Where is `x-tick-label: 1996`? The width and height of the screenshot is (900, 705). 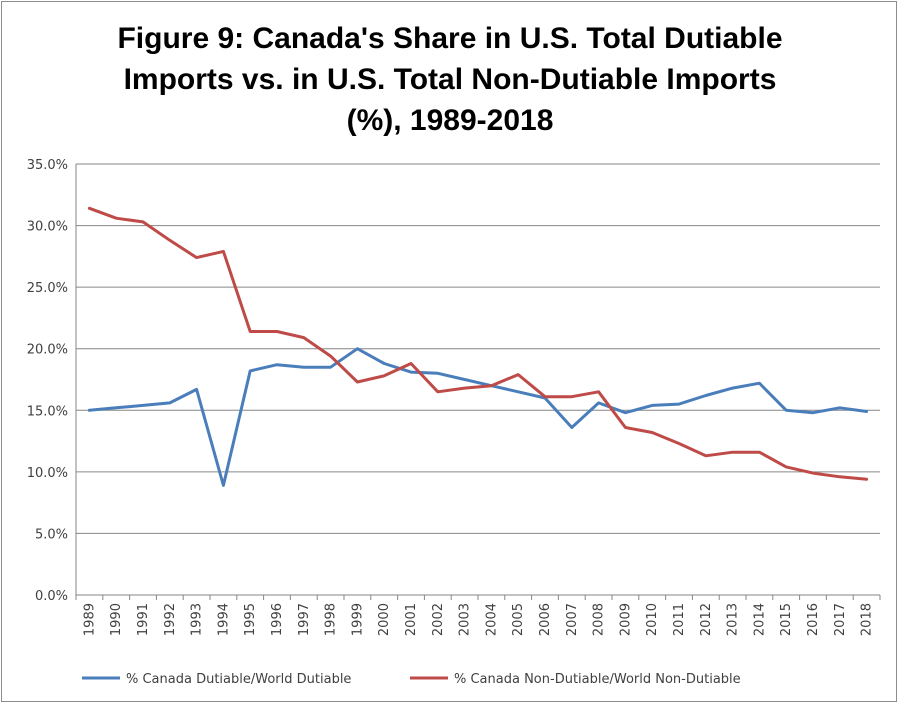
x-tick-label: 1996 is located at coordinates (277, 619).